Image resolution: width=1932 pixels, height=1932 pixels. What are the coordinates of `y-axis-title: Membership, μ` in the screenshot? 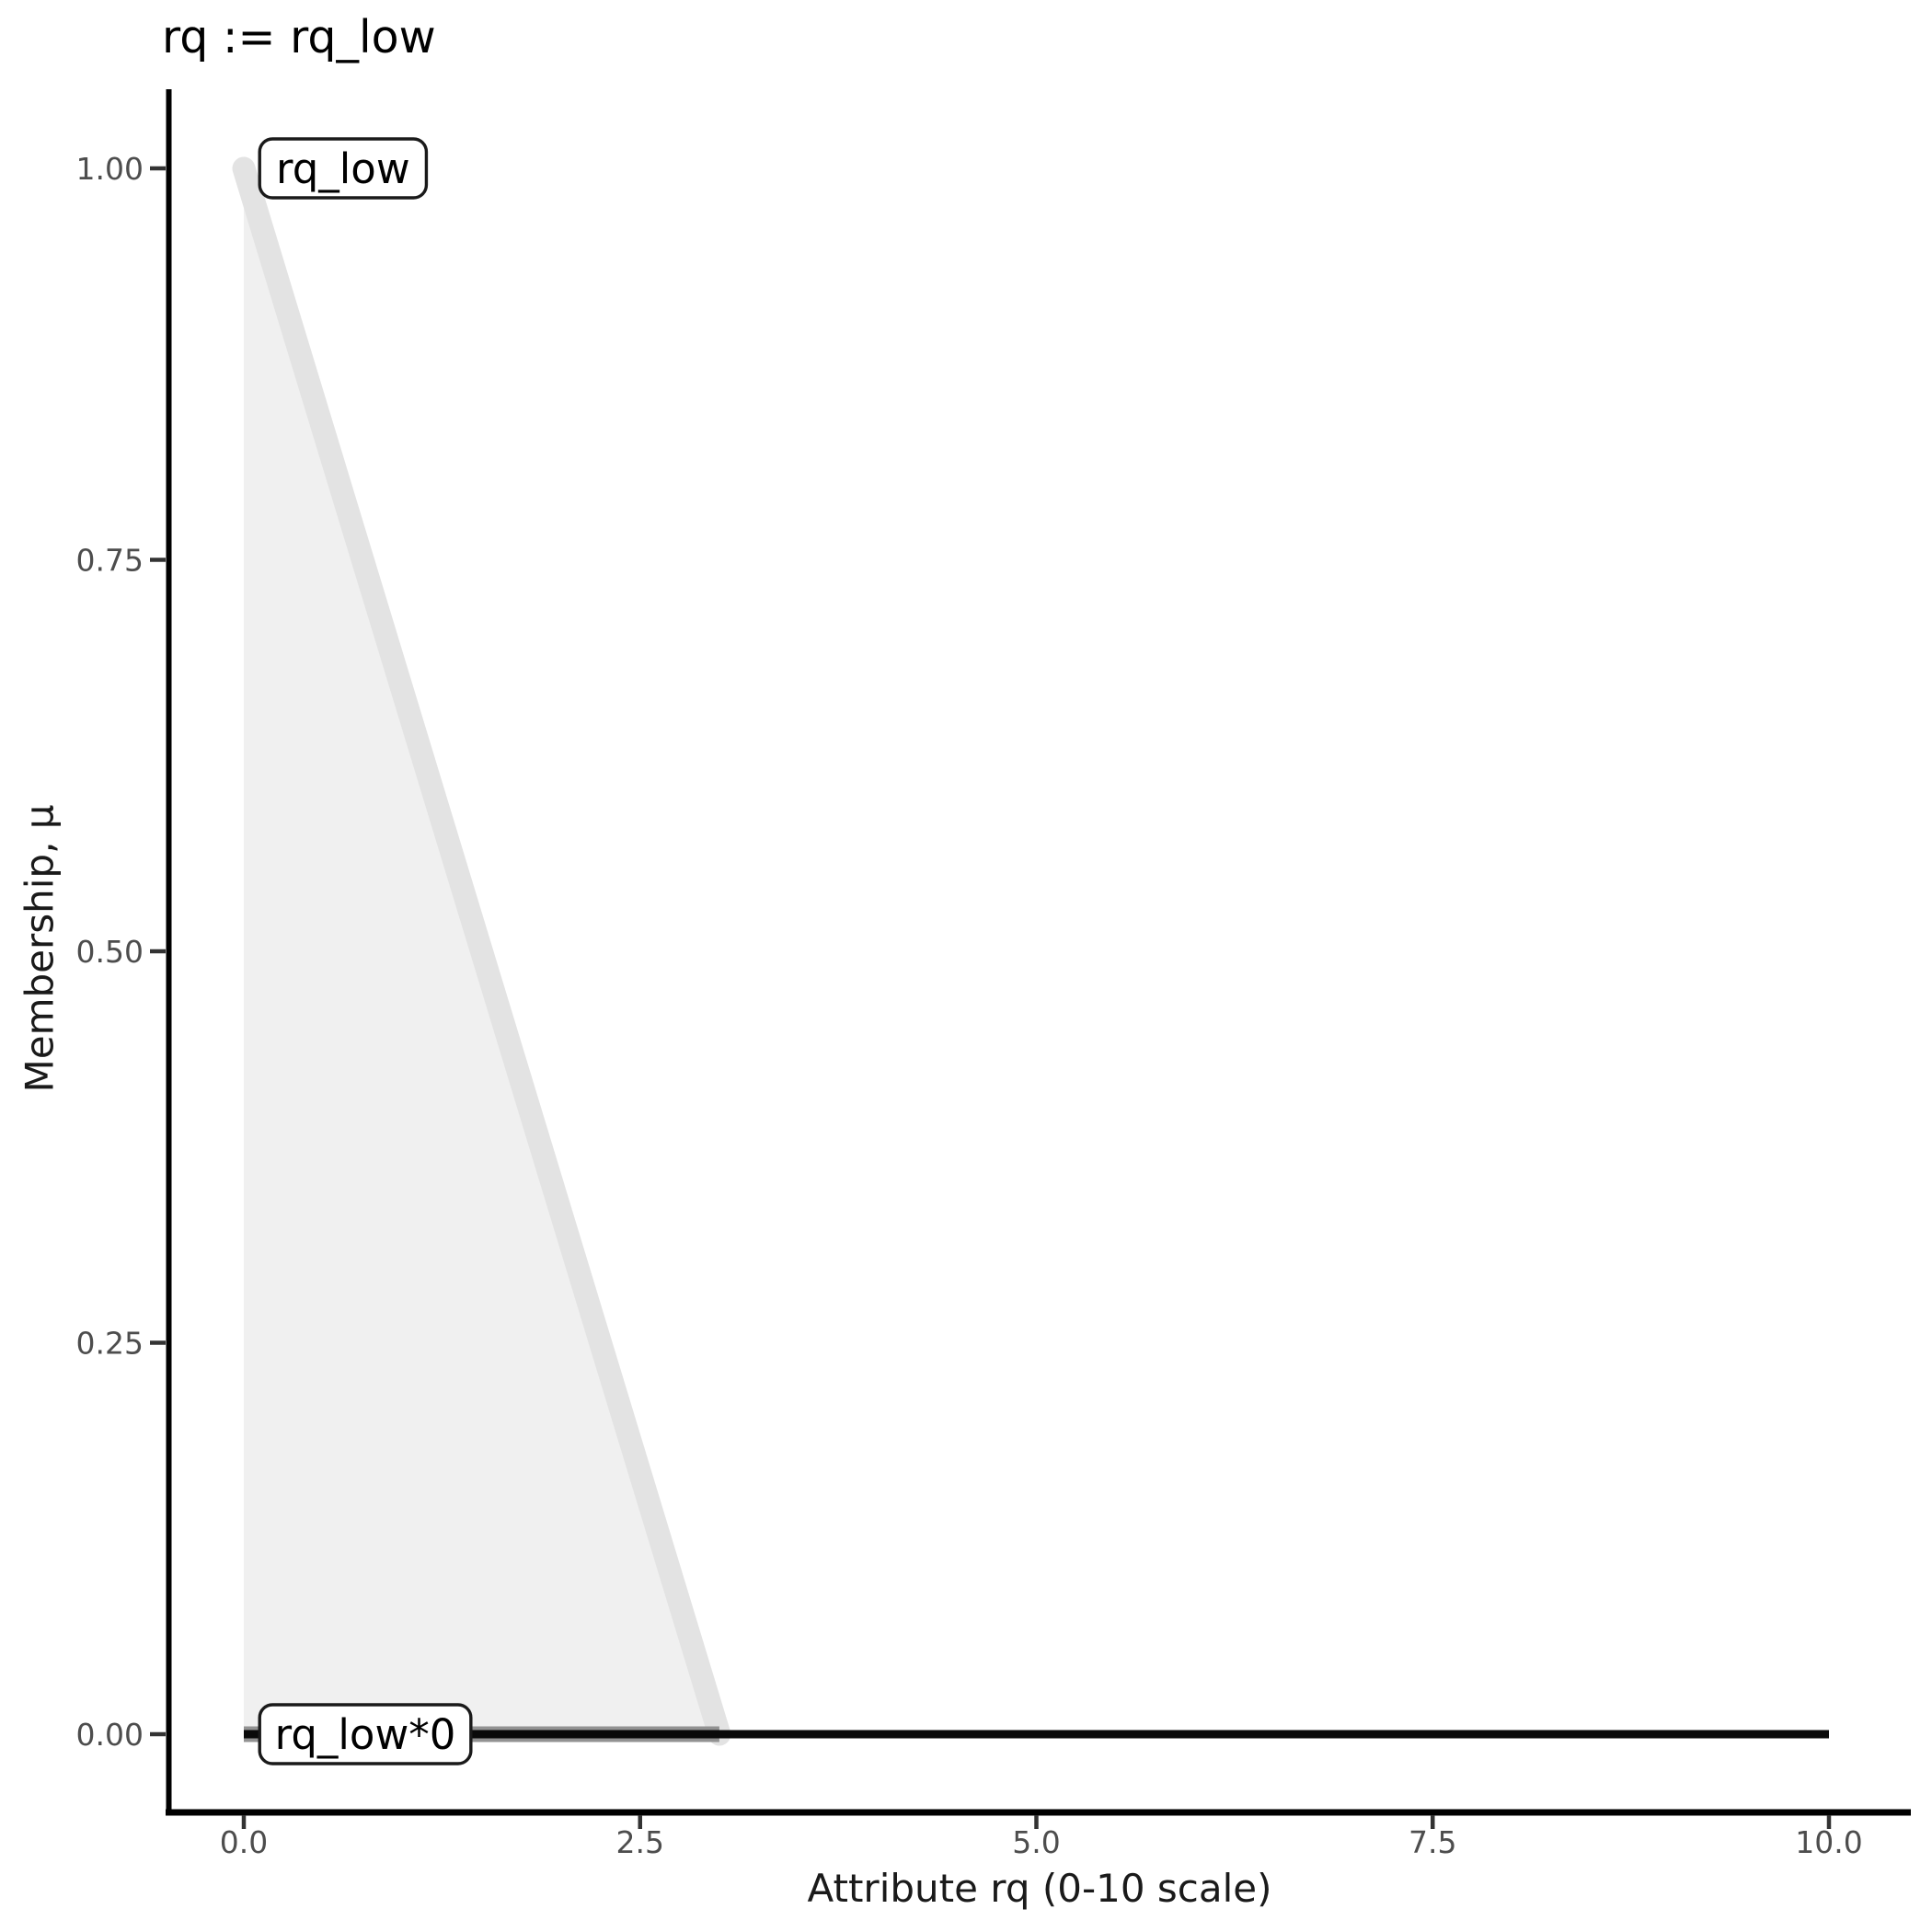 It's located at (40, 949).